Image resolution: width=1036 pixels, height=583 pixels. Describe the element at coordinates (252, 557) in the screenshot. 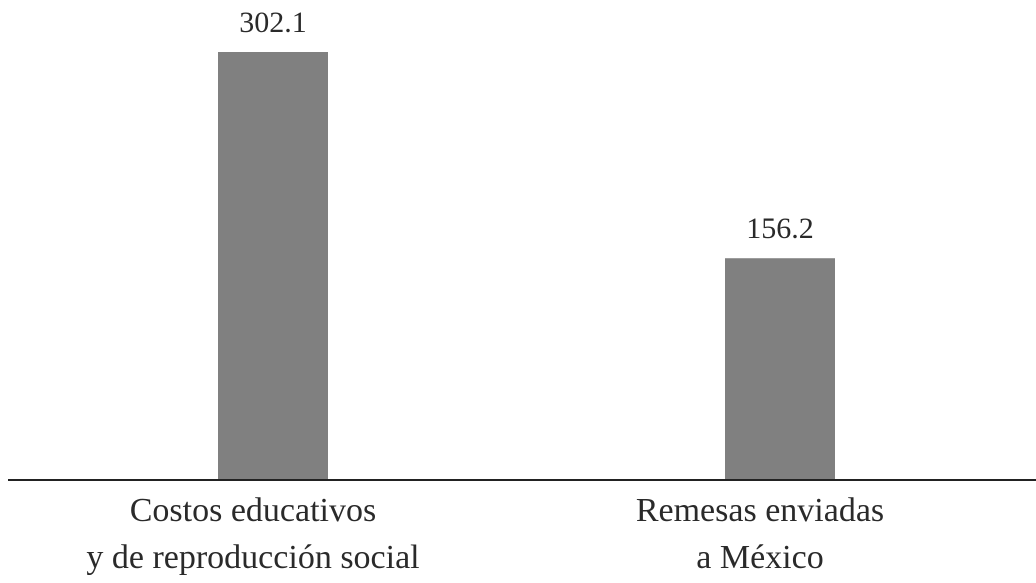

I see `category-label-0-line-1: y de reproducción social` at that location.